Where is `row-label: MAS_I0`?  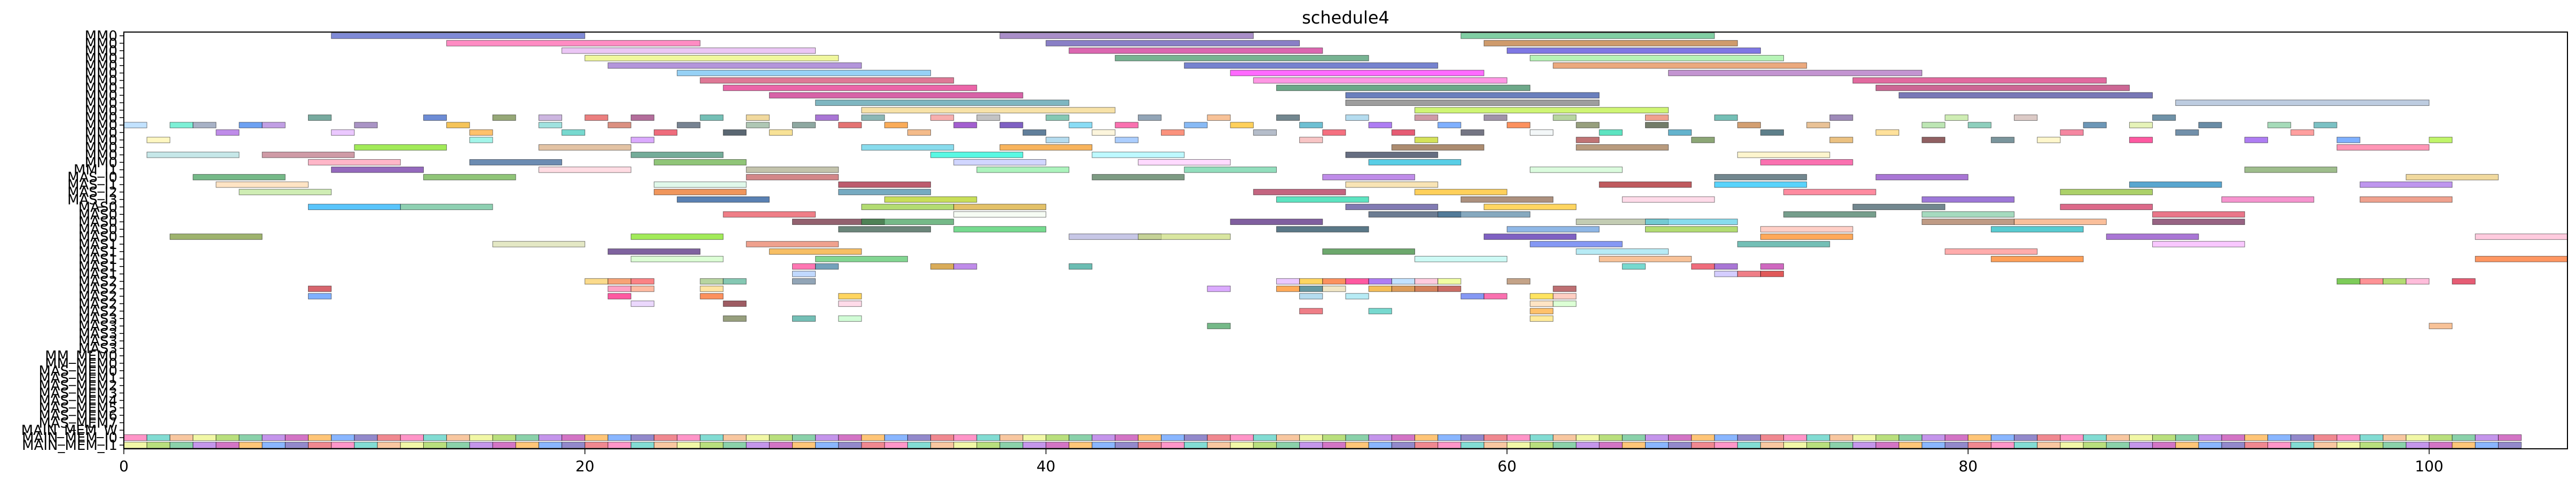 row-label: MAS_I0 is located at coordinates (92, 178).